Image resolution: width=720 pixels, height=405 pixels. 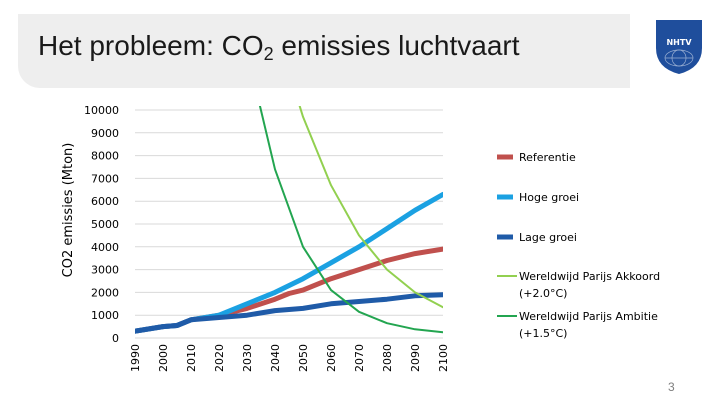 What do you see at coordinates (671, 387) in the screenshot?
I see `page-number: 3` at bounding box center [671, 387].